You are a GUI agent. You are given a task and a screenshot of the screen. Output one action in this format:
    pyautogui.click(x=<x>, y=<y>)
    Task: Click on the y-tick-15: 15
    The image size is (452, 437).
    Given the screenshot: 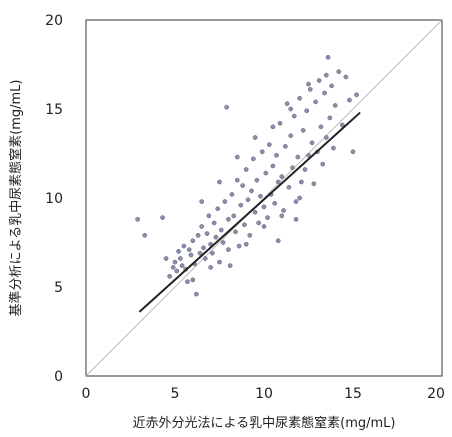 What is the action you would take?
    pyautogui.click(x=54, y=110)
    